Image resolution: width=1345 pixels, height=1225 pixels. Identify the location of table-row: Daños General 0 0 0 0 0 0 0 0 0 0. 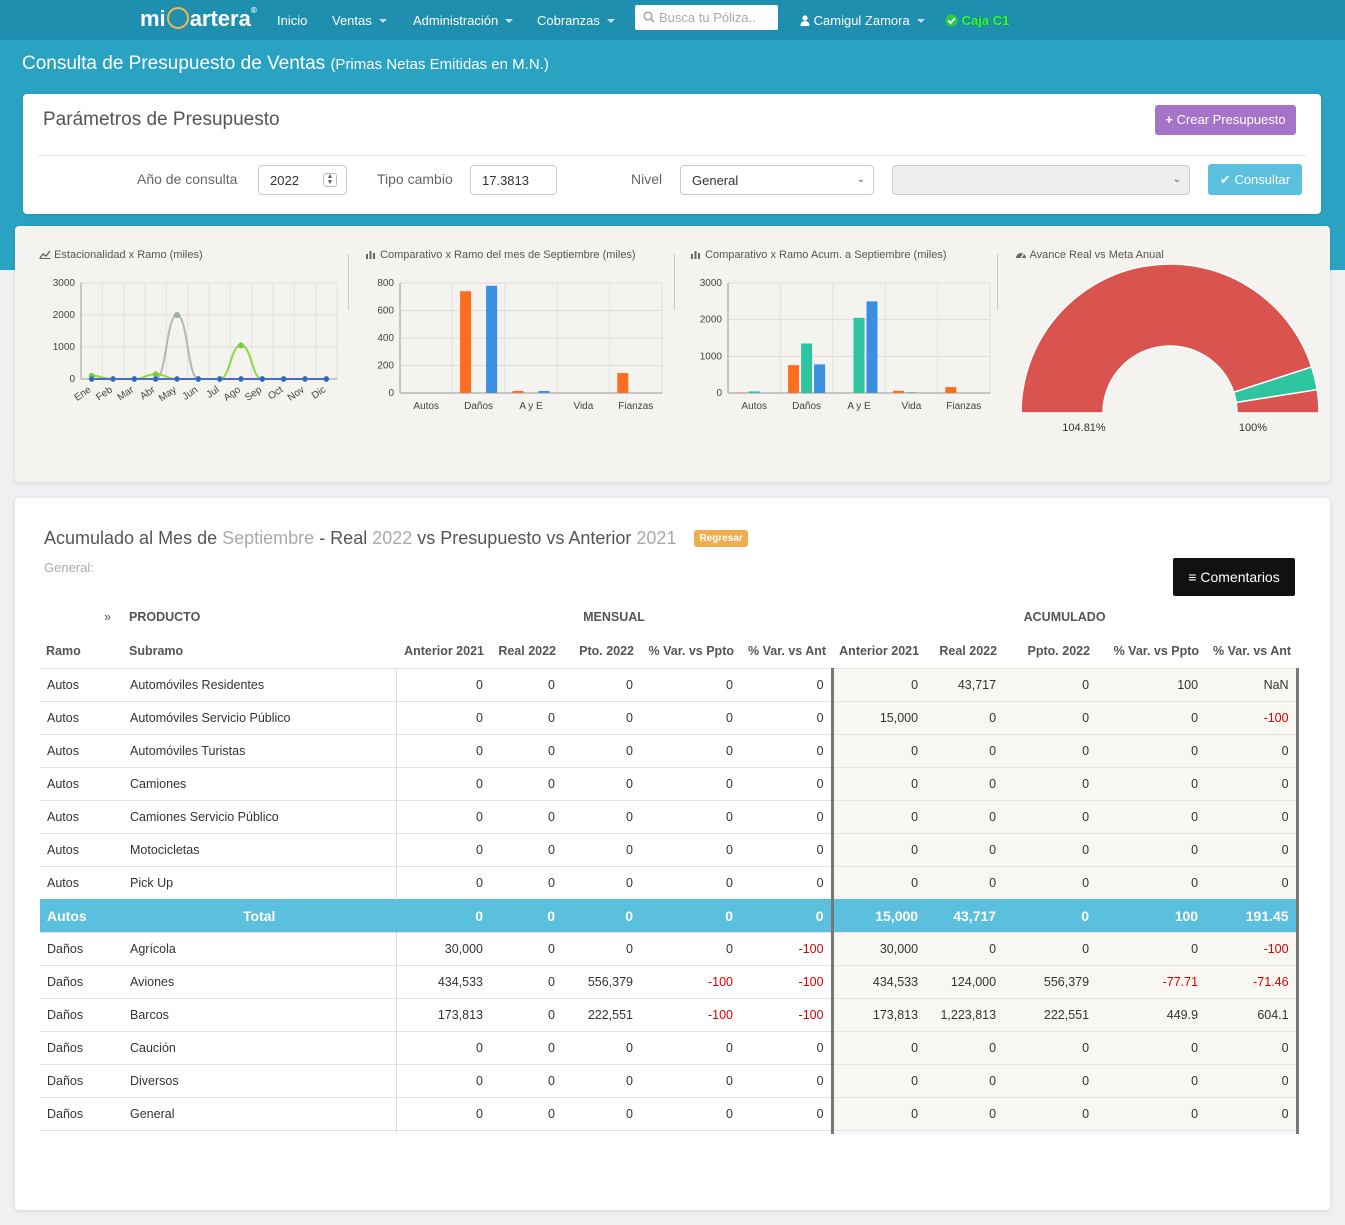
(669, 1113).